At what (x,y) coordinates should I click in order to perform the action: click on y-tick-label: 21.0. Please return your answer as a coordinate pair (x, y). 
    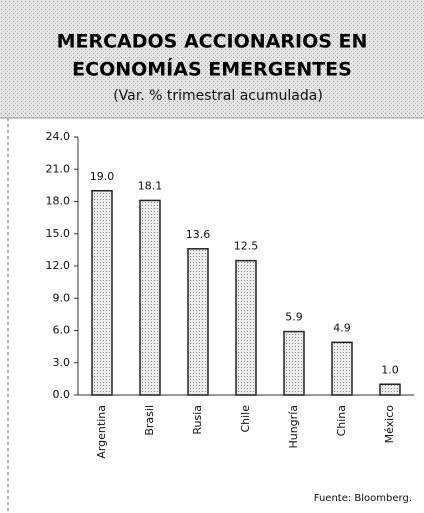
    Looking at the image, I should click on (58, 168).